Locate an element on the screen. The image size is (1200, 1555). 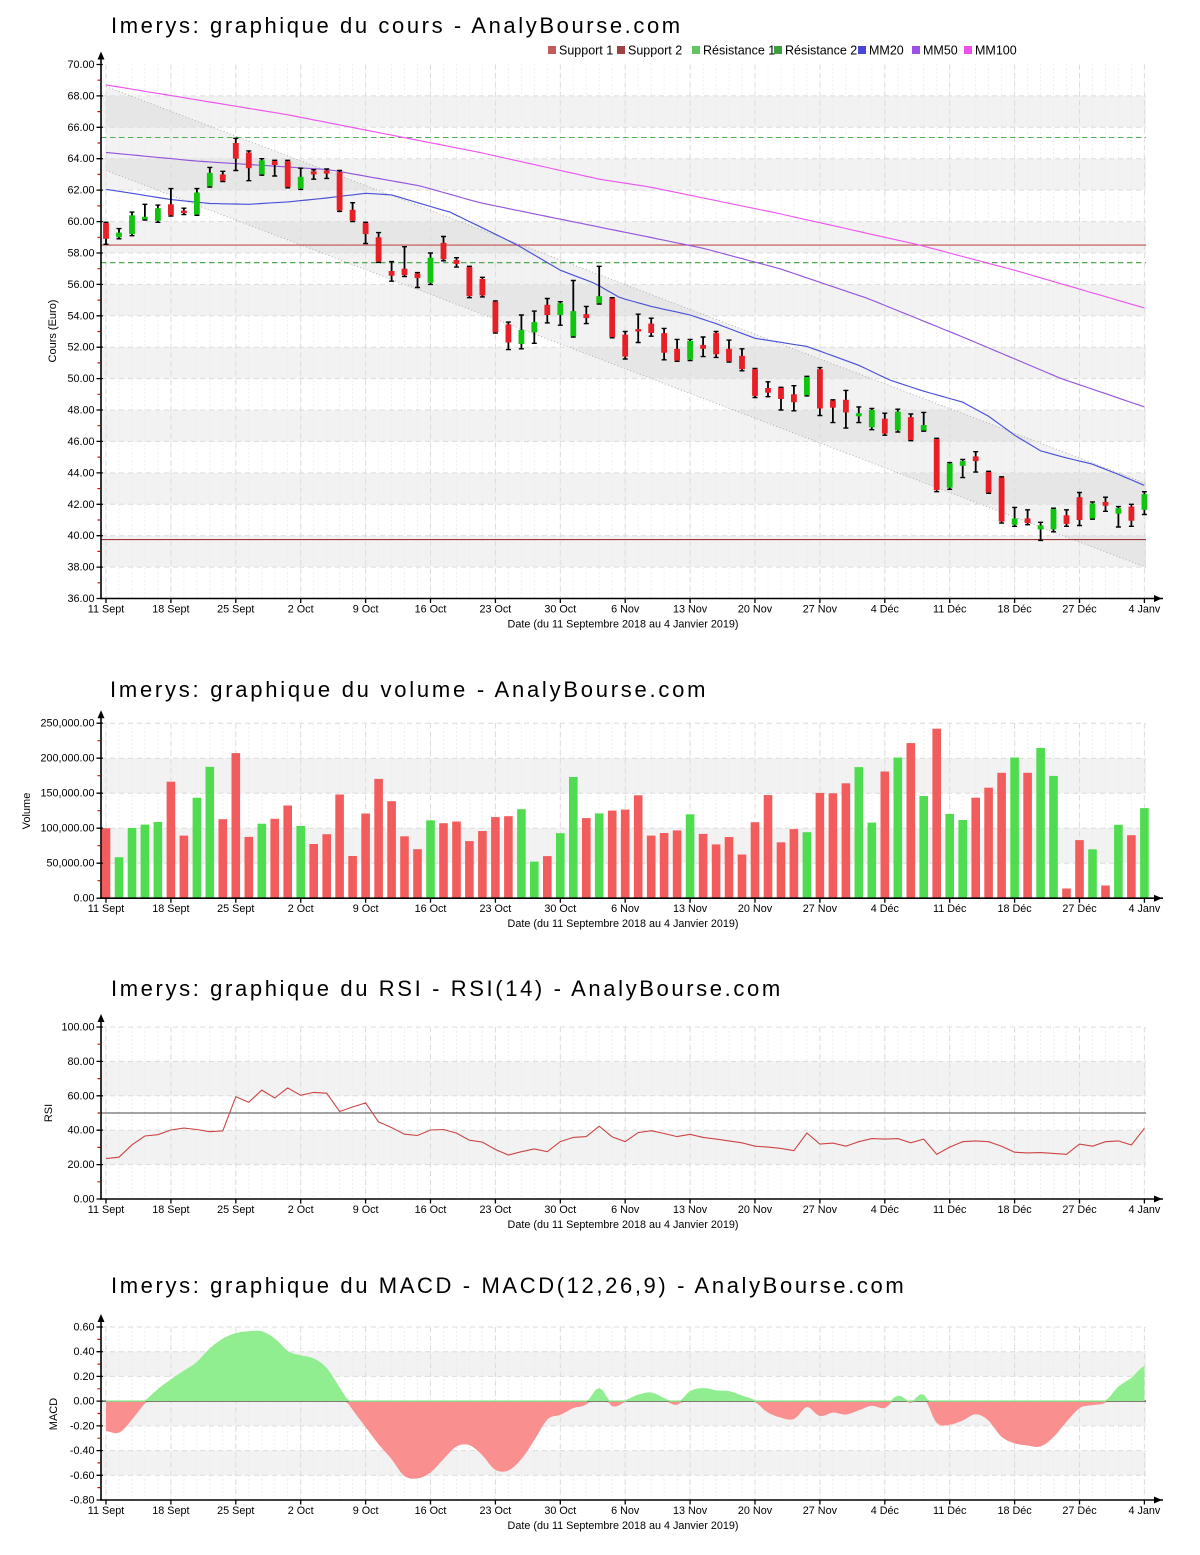
svg-text: MM100 is located at coordinates (996, 51).